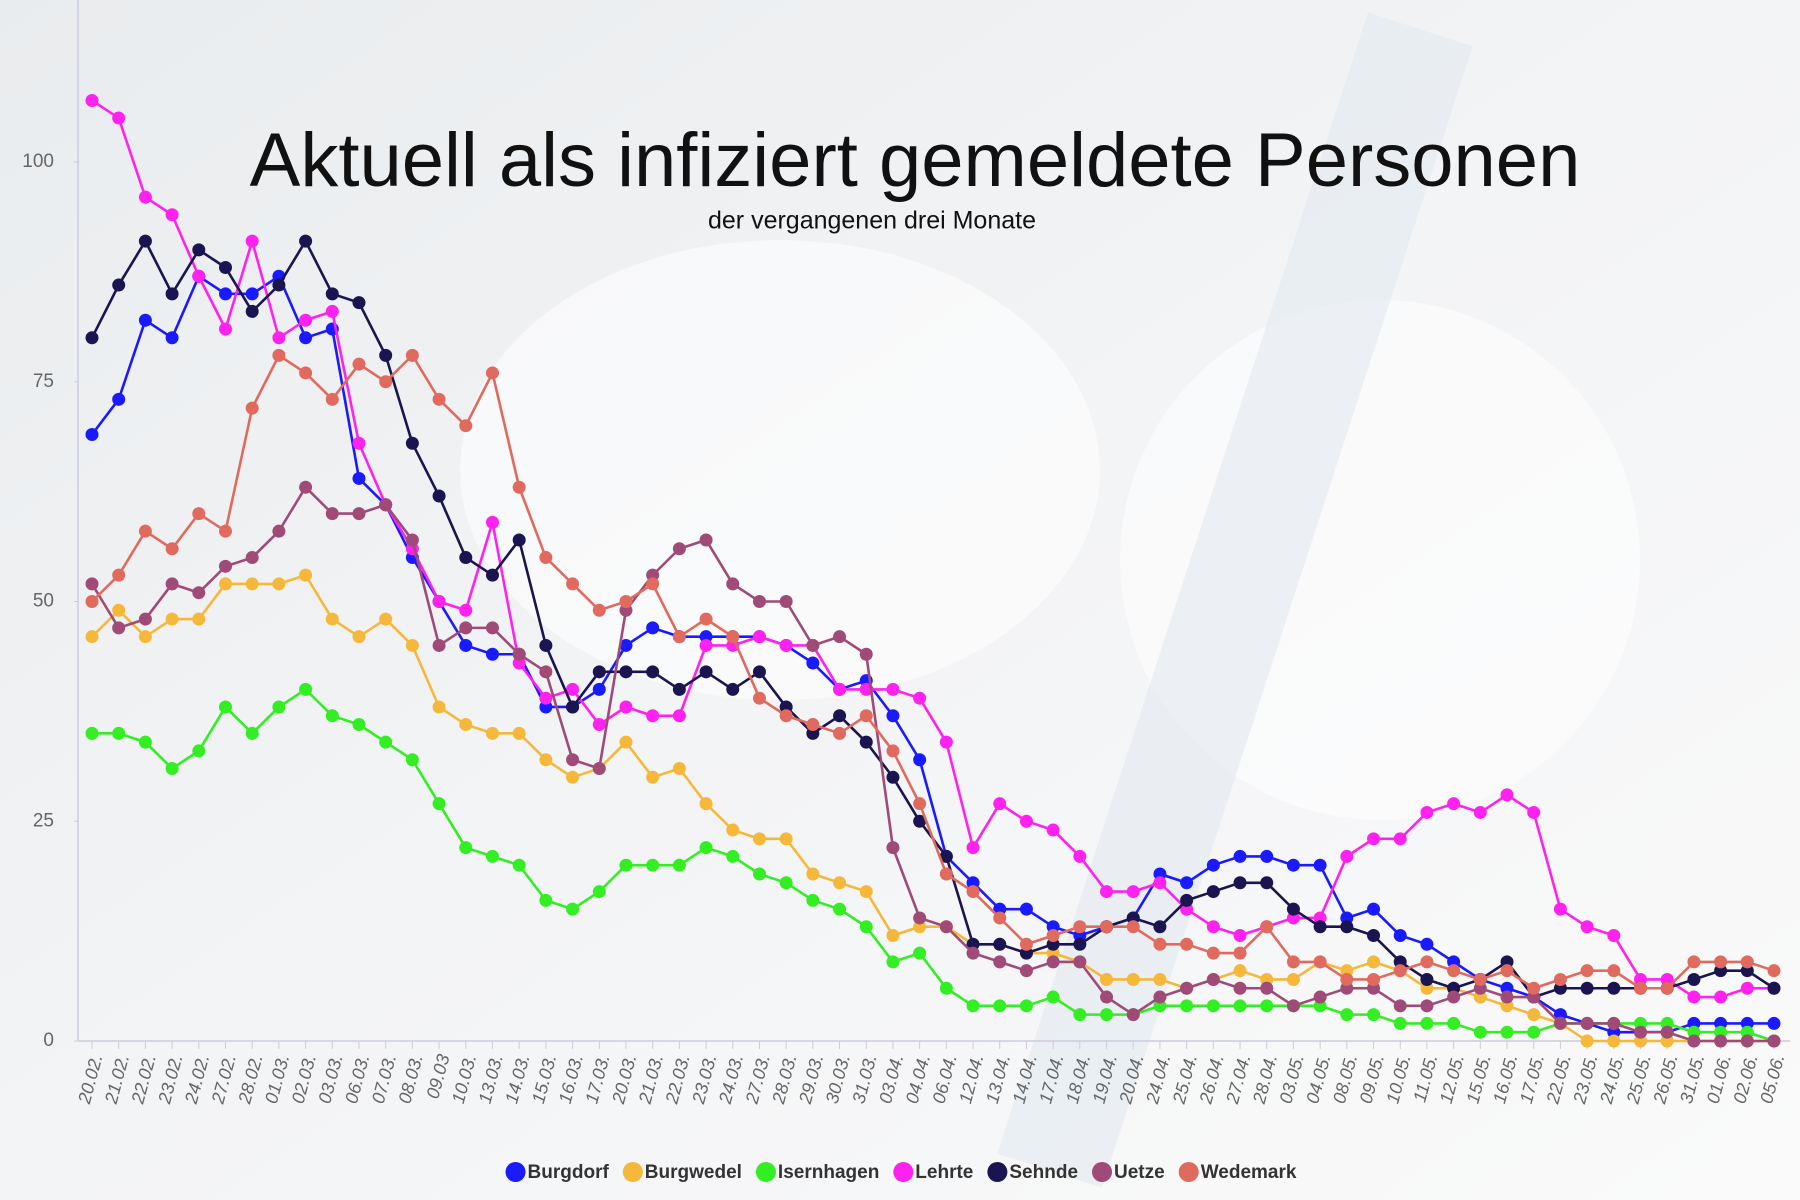 Image resolution: width=1800 pixels, height=1200 pixels. What do you see at coordinates (693, 1172) in the screenshot?
I see `legend-label: Burgwedel` at bounding box center [693, 1172].